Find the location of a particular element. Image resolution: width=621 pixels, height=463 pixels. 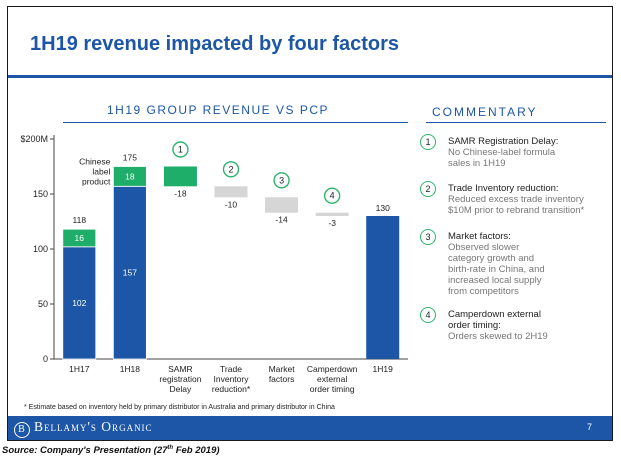

commentary-divider is located at coordinates (516, 122).